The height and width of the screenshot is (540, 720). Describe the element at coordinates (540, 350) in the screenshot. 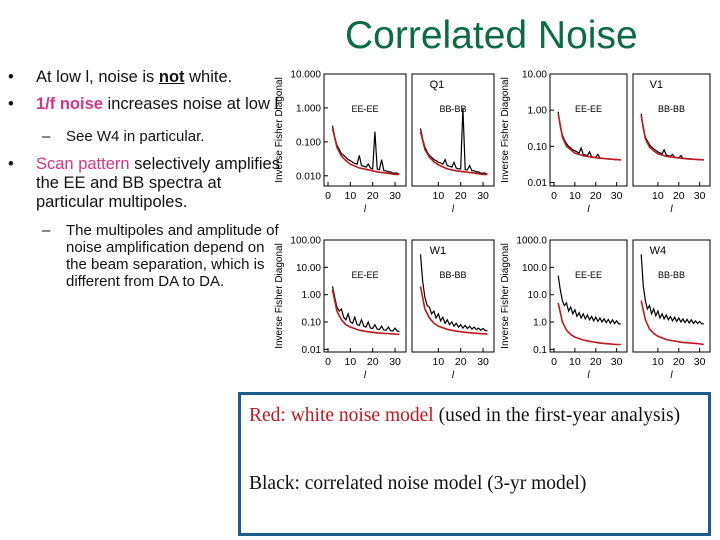

I see `y-tick-label: 0.1` at that location.